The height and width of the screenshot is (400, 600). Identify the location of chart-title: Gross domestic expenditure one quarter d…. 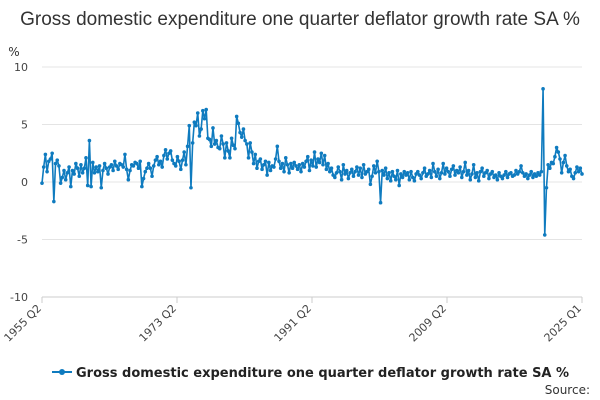
(300, 19).